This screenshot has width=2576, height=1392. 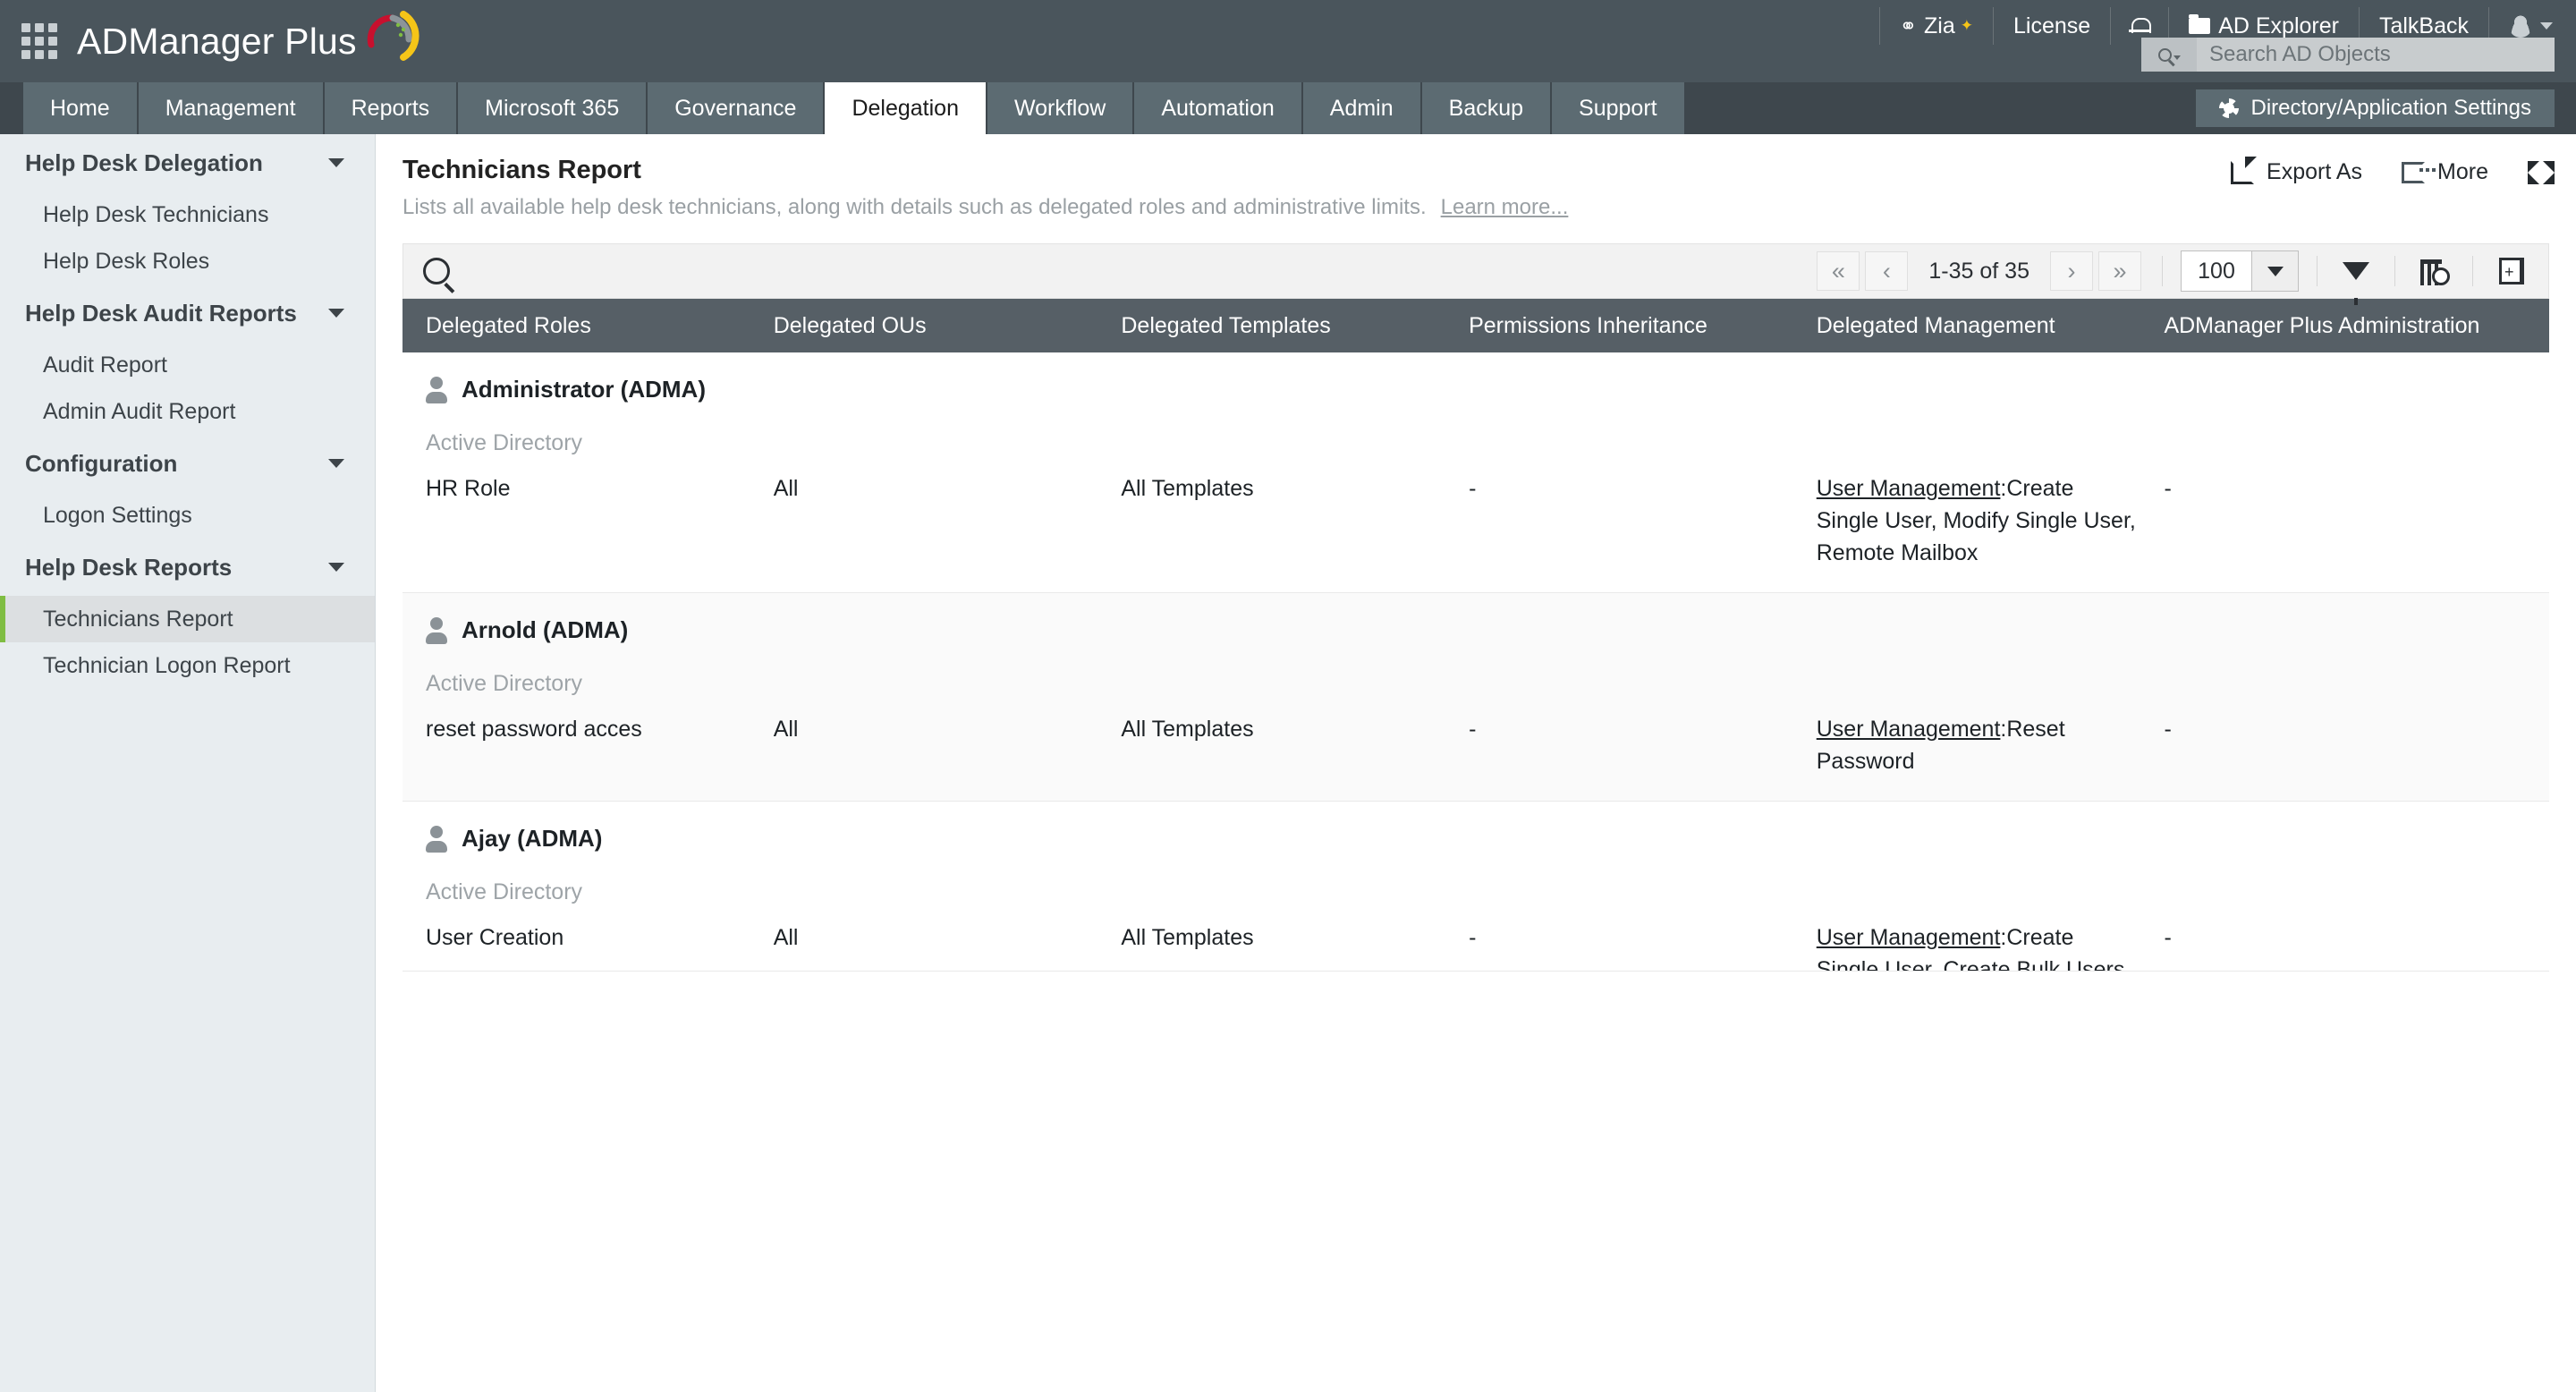 I want to click on column-header-delegated-ous: Delegated OUs, so click(x=850, y=325).